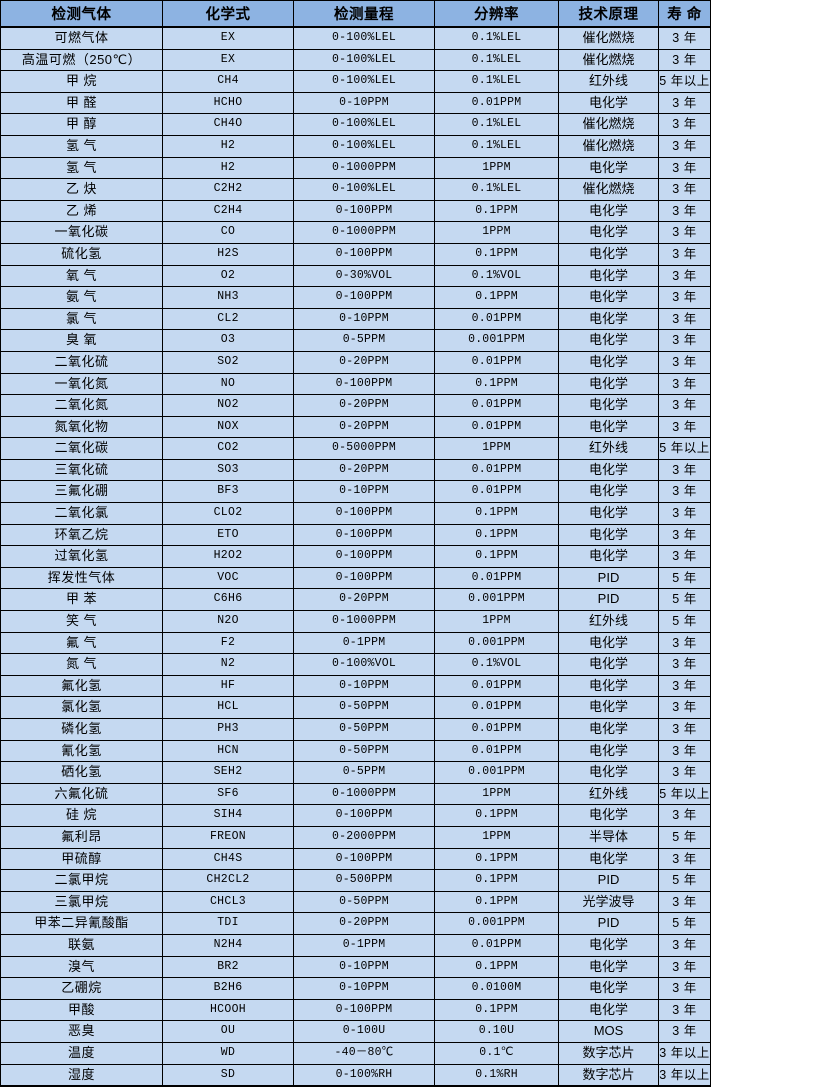 The image size is (831, 1087). Describe the element at coordinates (355, 837) in the screenshot. I see `table-row: 氟利昂 FREON 0-2000PPM 1PPM 半导体 5 年` at that location.